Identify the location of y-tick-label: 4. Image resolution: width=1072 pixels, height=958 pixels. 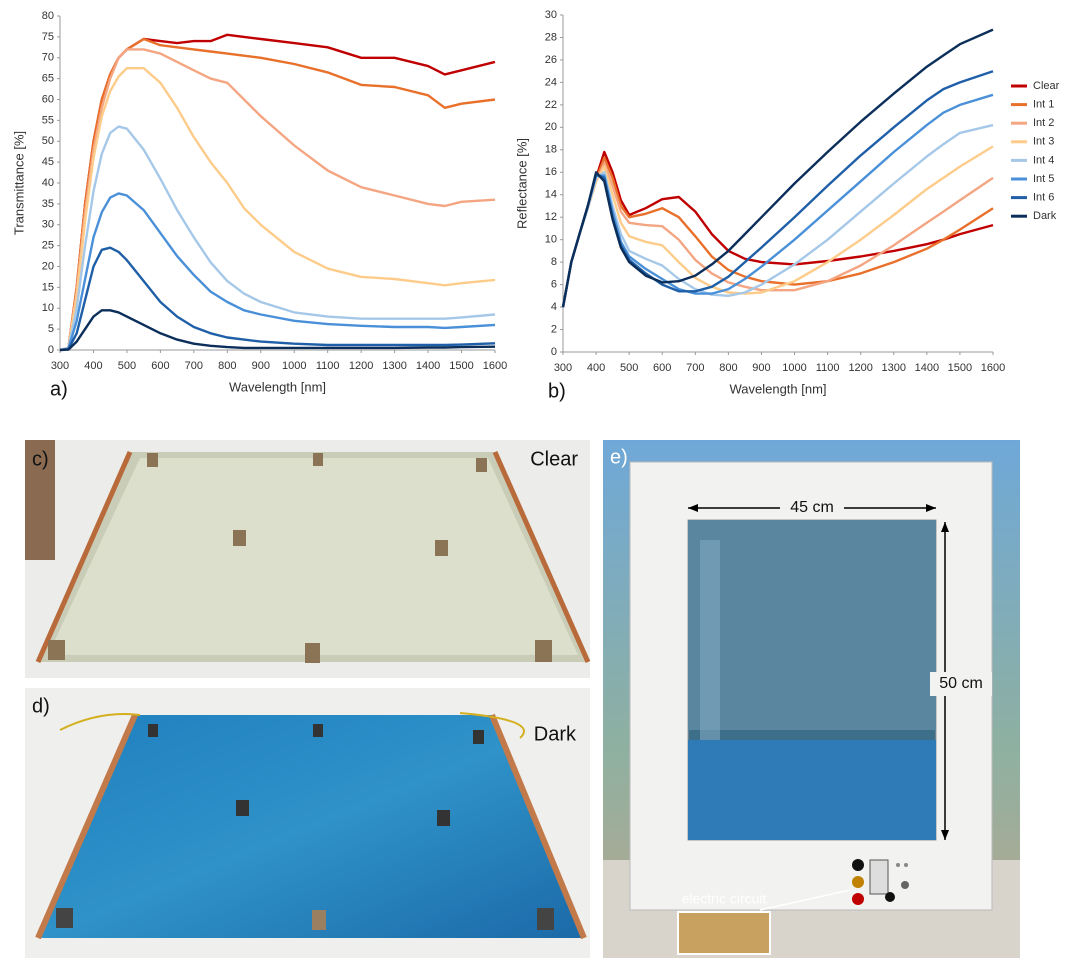
(554, 307).